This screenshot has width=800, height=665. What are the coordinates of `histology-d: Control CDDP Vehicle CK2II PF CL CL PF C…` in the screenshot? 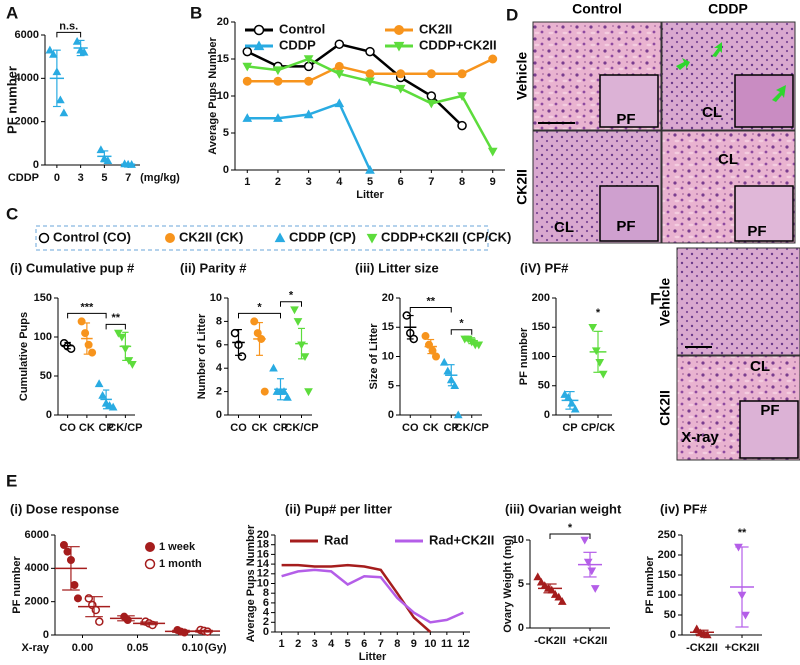 It's located at (655, 122).